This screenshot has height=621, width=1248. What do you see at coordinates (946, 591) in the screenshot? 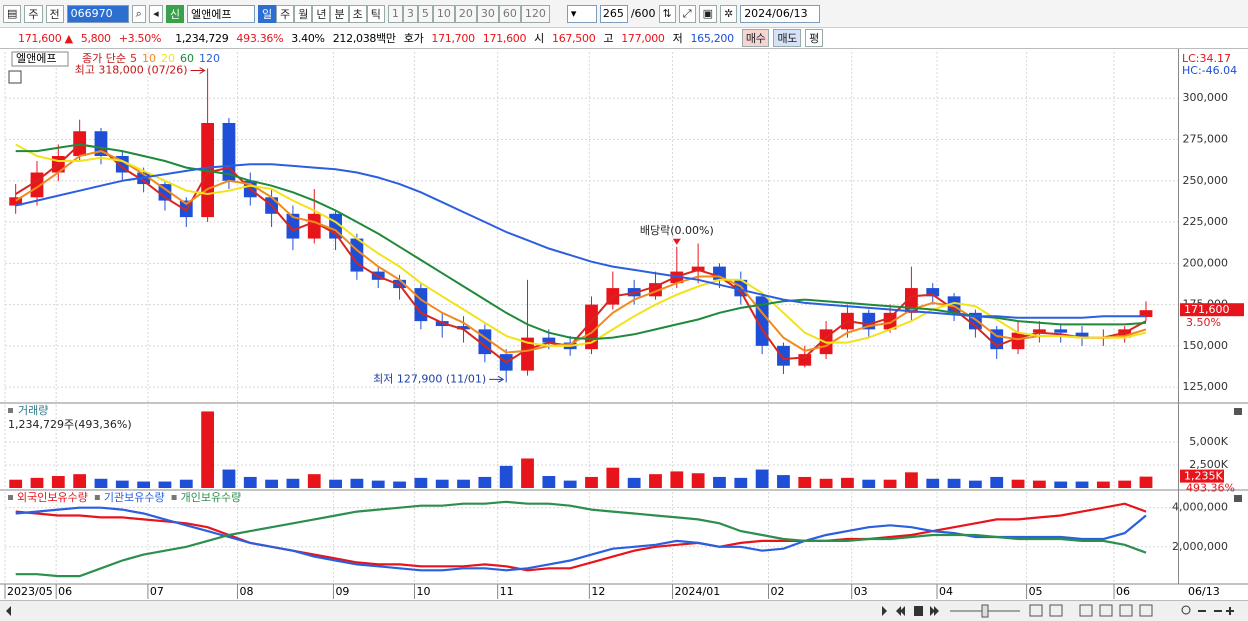
I see `x-tick-label: 04` at bounding box center [946, 591].